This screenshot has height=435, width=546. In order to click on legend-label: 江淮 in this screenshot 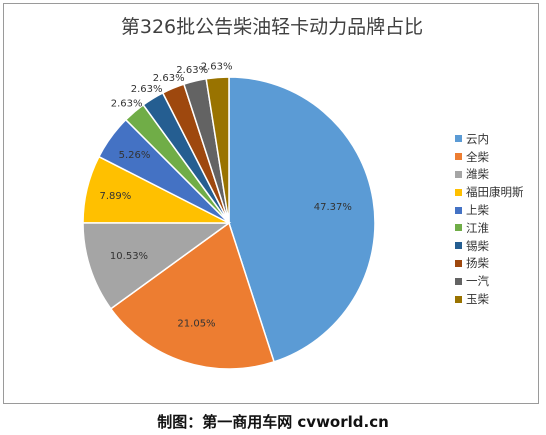, I will do `click(477, 227)`.